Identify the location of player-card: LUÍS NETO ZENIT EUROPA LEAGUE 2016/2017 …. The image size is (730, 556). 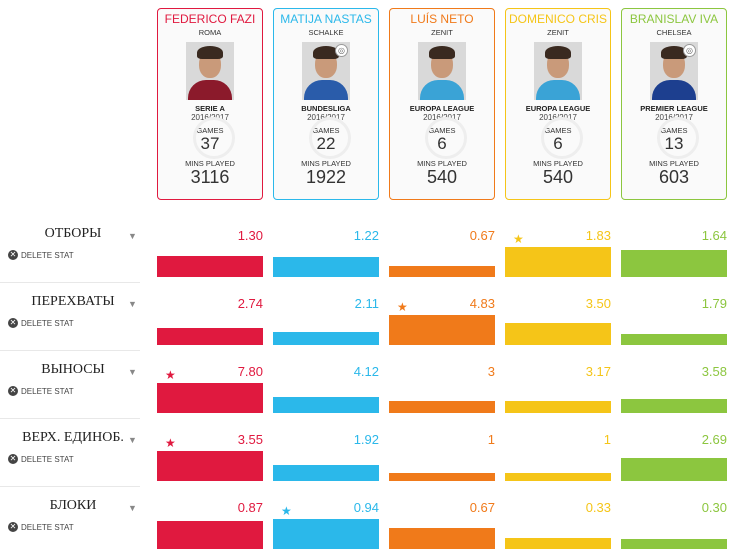
(442, 104).